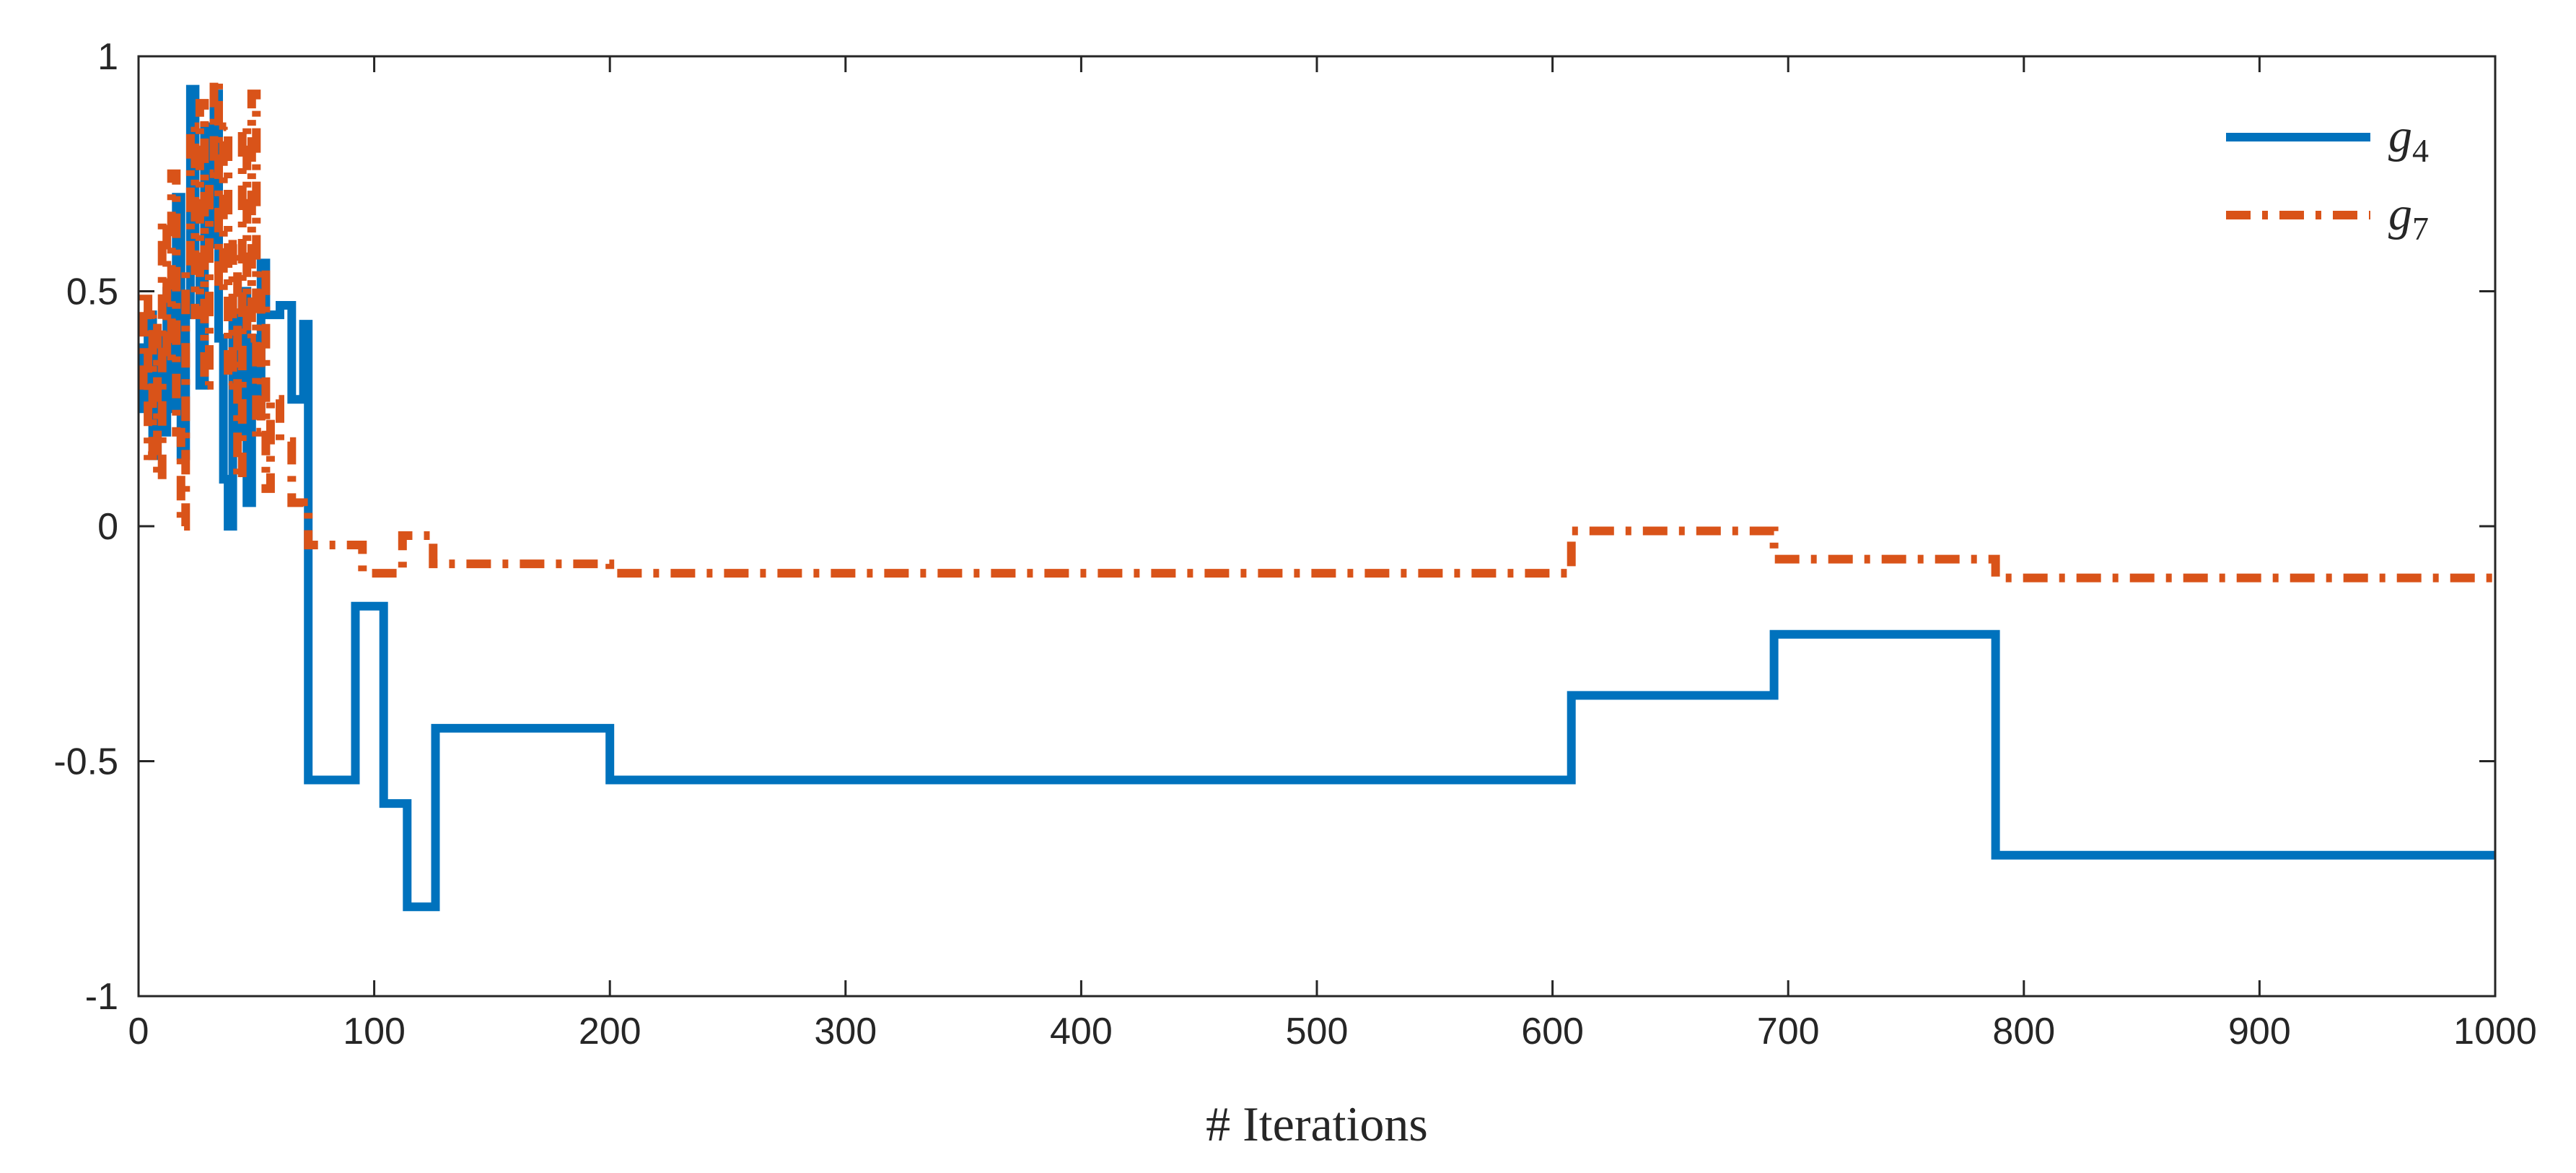 The height and width of the screenshot is (1173, 2576). I want to click on x-tick-label: 200, so click(610, 1031).